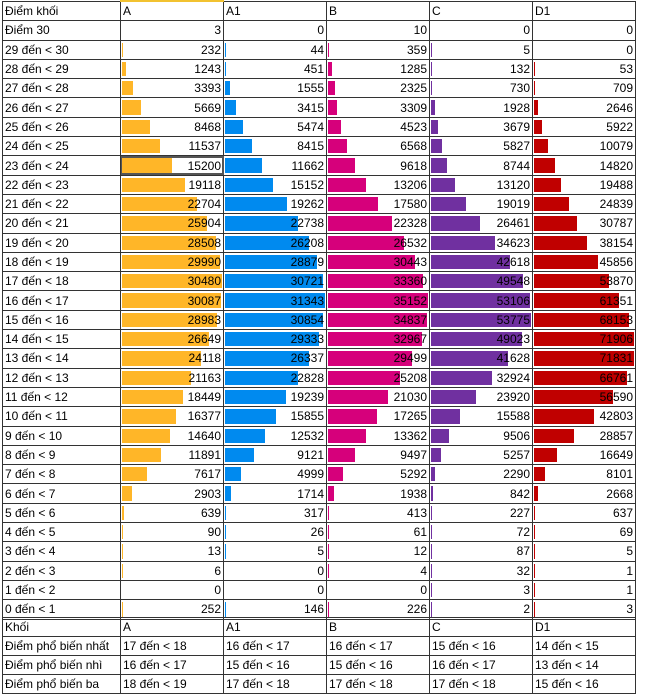 The image size is (665, 694). I want to click on cell-a1: 31343, so click(275, 300).